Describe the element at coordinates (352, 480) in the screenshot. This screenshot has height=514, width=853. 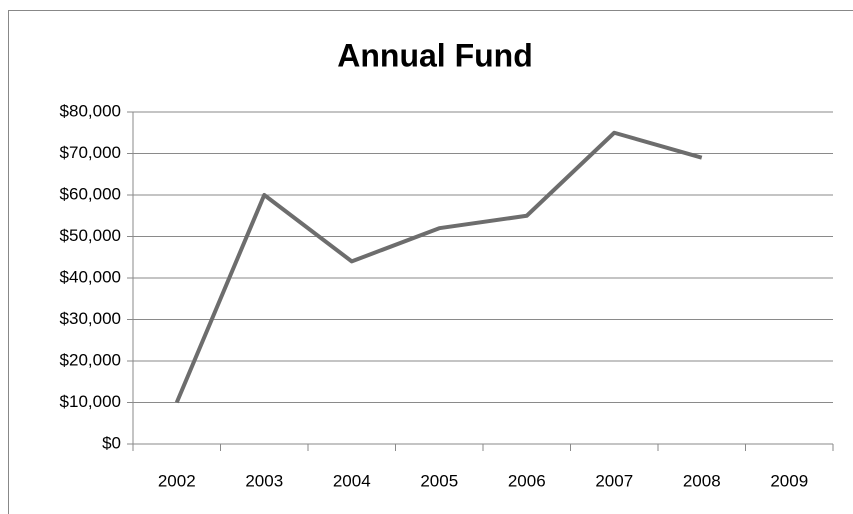
I see `x-tick-label: 2004` at that location.